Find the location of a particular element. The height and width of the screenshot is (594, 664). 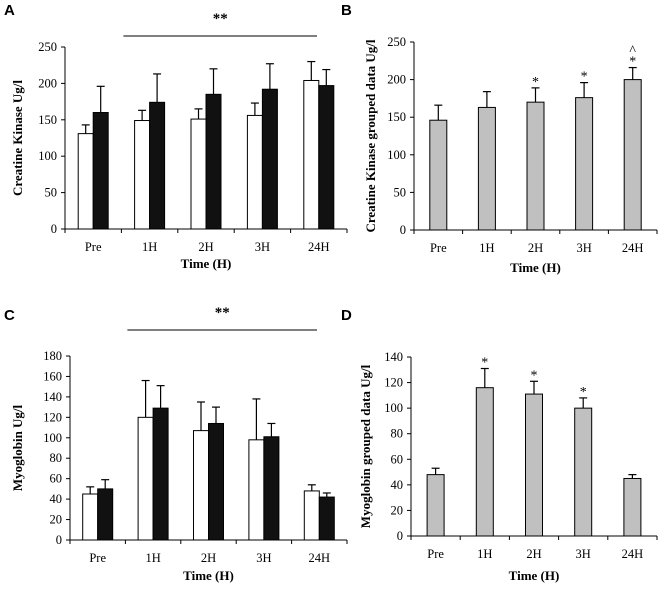

panel-b-y-tick-label: 100 is located at coordinates (396, 155).